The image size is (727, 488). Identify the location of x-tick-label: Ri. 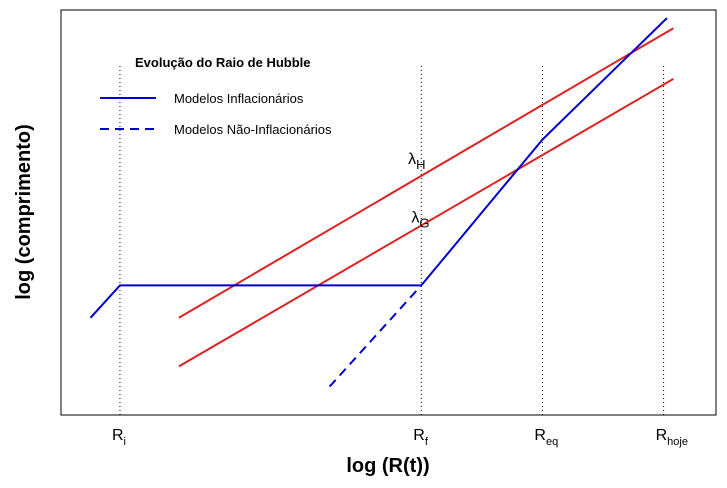
(119, 437).